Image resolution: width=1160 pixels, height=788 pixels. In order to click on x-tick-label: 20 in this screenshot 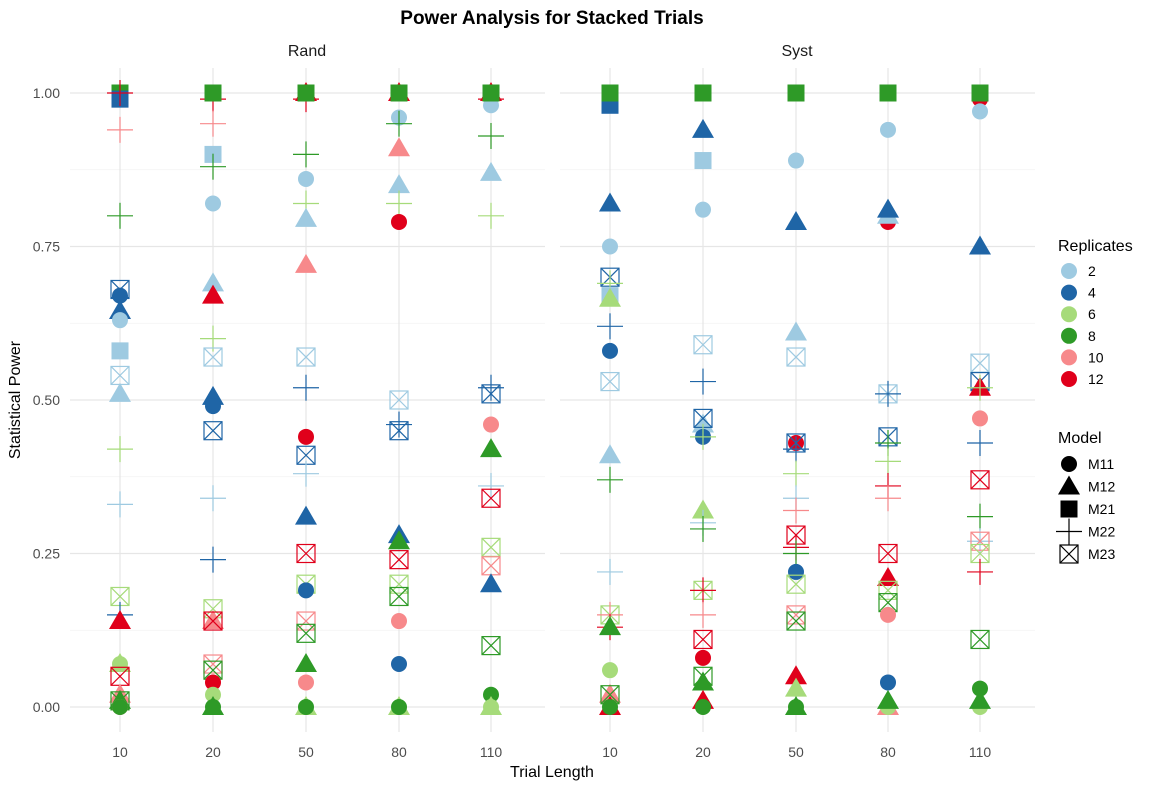, I will do `click(703, 752)`.